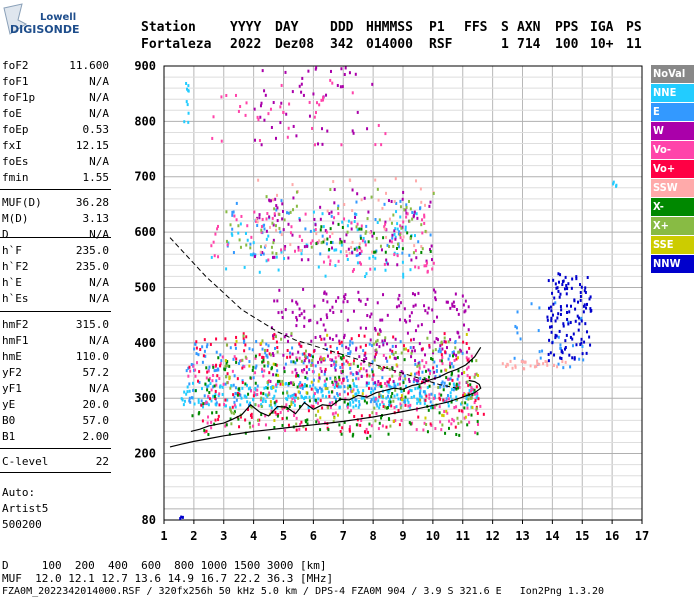  What do you see at coordinates (92, 202) in the screenshot?
I see `param-value: 36.28` at bounding box center [92, 202].